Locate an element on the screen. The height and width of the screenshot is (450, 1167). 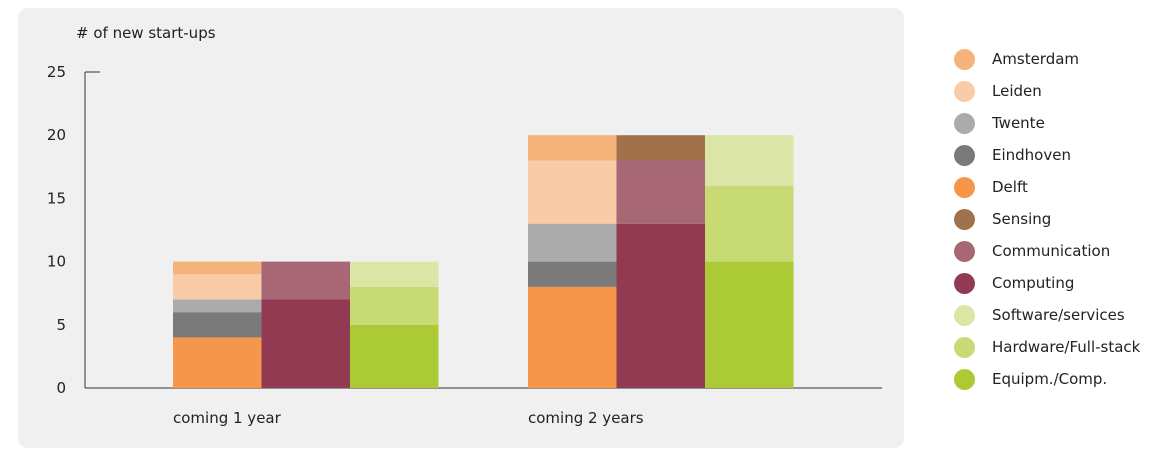
legend-item: Equipm./Comp. is located at coordinates (1059, 379).